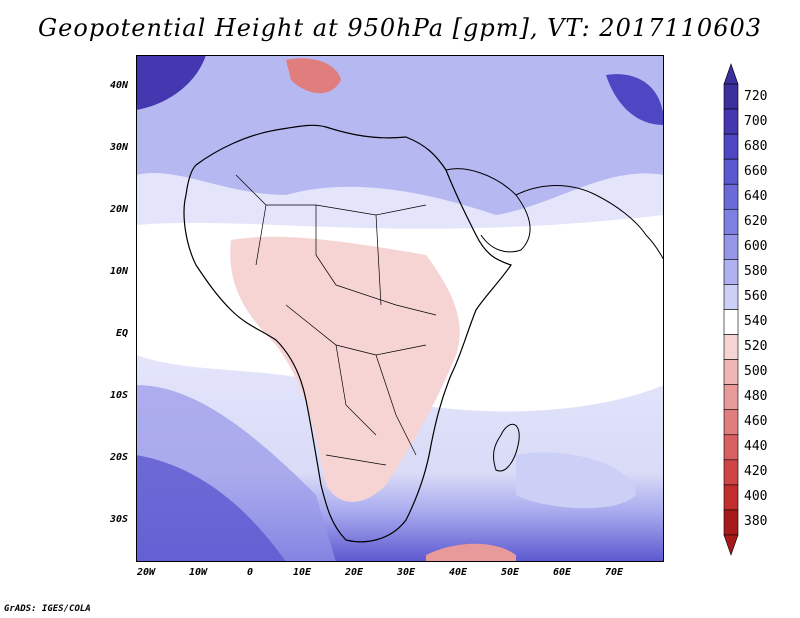  I want to click on country-borders, so click(336, 320).